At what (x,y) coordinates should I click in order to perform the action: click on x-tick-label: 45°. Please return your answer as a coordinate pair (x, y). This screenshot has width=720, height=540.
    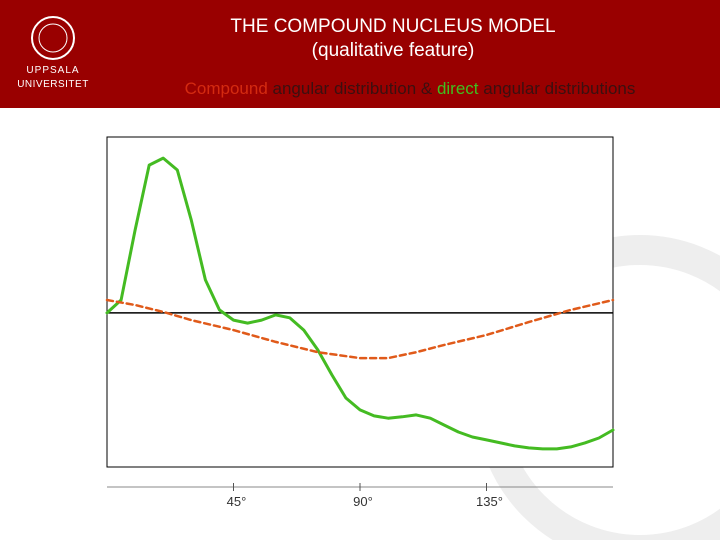
    Looking at the image, I should click on (237, 501).